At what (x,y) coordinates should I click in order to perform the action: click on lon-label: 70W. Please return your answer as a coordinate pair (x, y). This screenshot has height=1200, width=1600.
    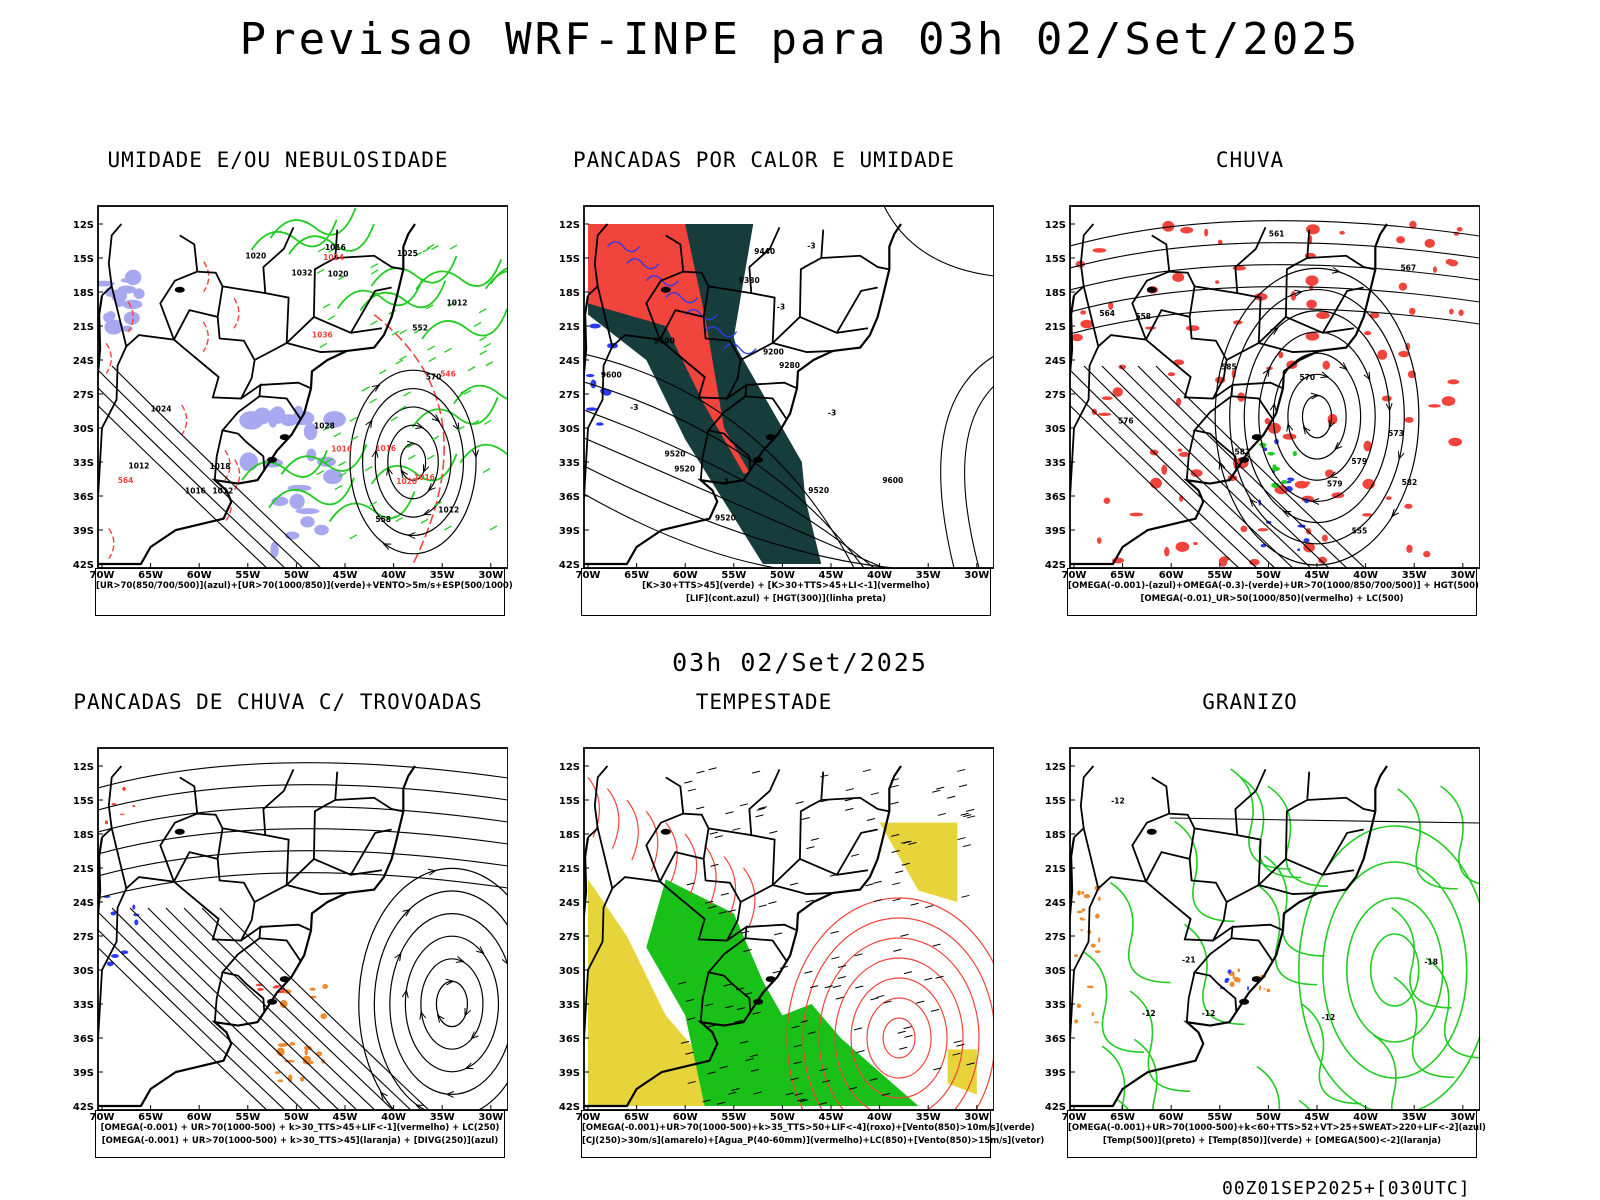
    Looking at the image, I should click on (102, 575).